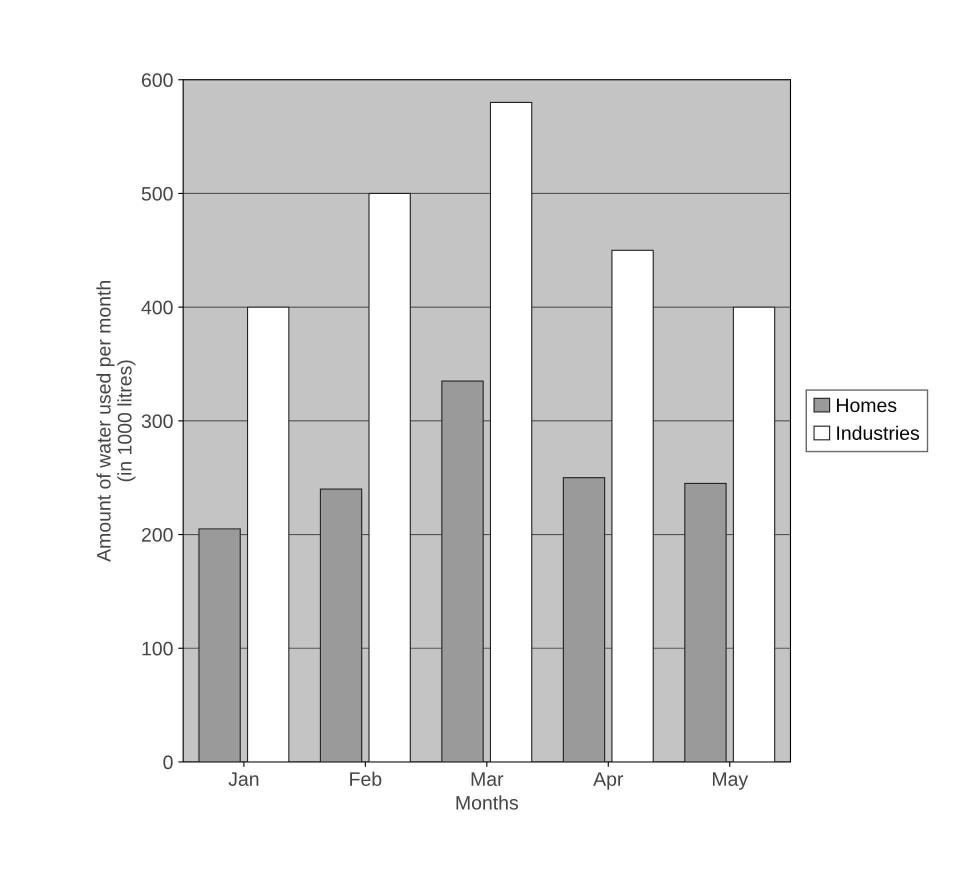 The height and width of the screenshot is (886, 964). Describe the element at coordinates (116, 421) in the screenshot. I see `y-axis-title: Amount of water used per month (in 1000 litres)` at that location.